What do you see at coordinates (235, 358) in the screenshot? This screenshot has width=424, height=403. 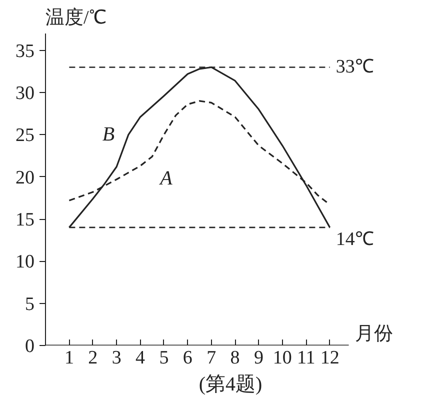 I see `x-tick-label: 8` at bounding box center [235, 358].